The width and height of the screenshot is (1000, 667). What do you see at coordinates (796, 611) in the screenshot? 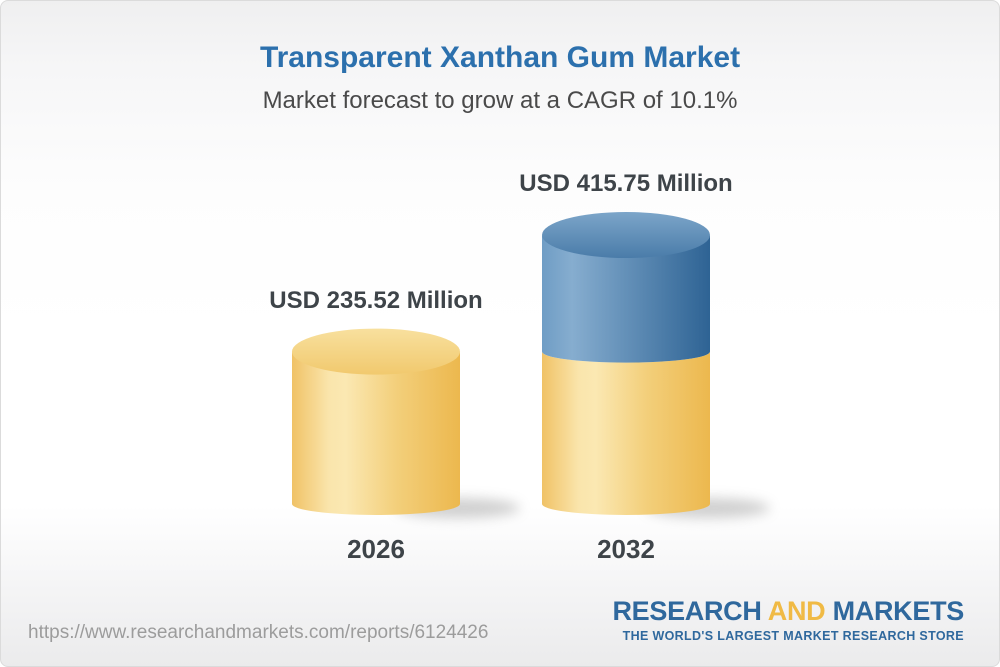
I see `logo-word-and: AND` at bounding box center [796, 611].